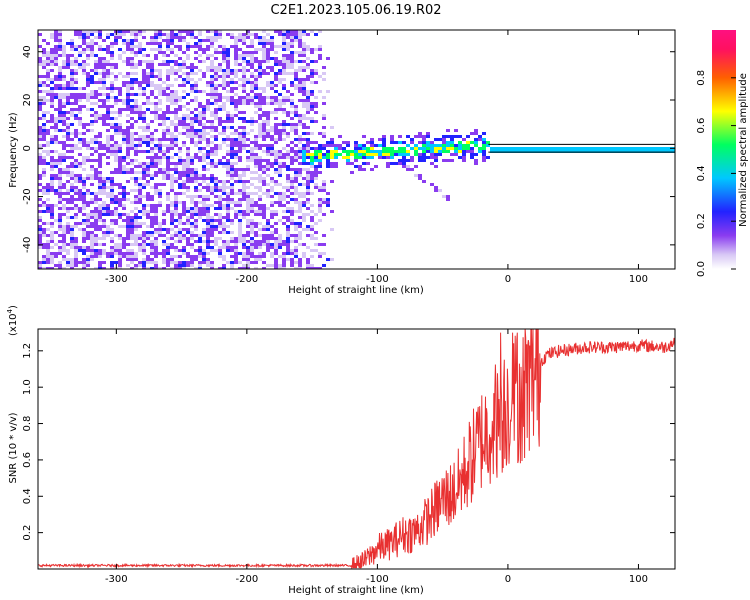 Image resolution: width=750 pixels, height=600 pixels. Describe the element at coordinates (13, 150) in the screenshot. I see `spectrogram-ylabel: Frequency (Hz)` at that location.